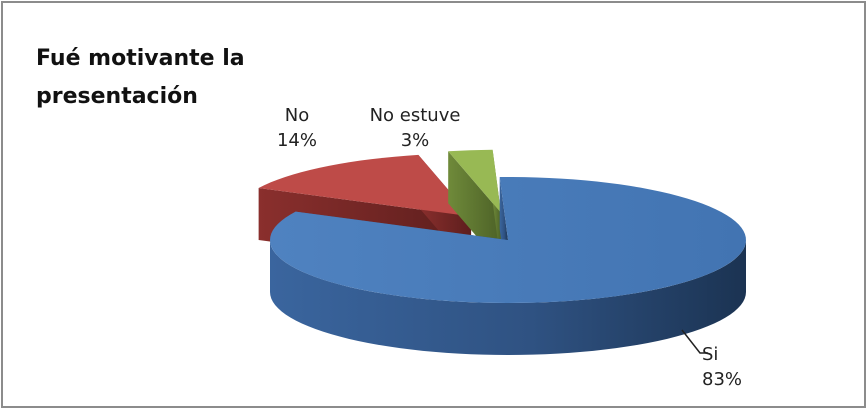 This screenshot has width=867, height=408. Describe the element at coordinates (415, 115) in the screenshot. I see `data-label-no-estuve-category: No estuve` at that location.